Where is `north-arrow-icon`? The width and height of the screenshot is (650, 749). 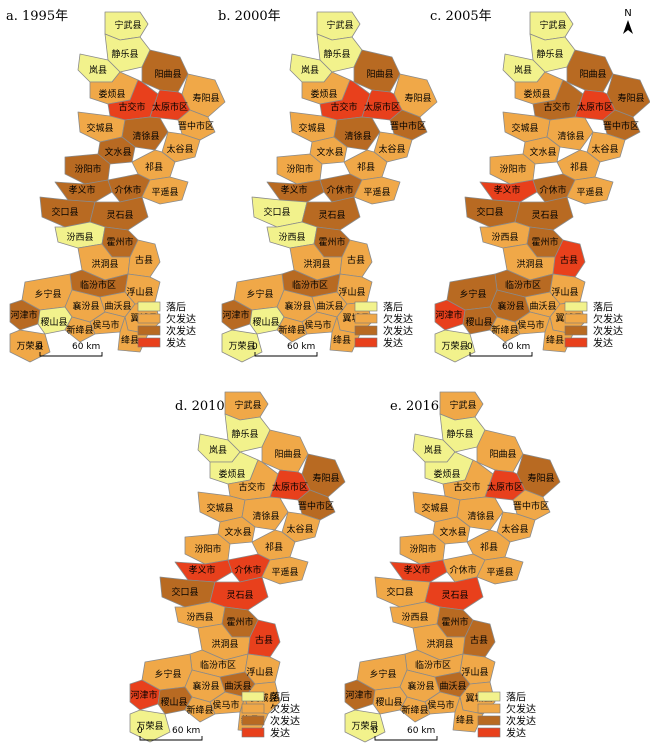 north-arrow-icon is located at coordinates (628, 27).